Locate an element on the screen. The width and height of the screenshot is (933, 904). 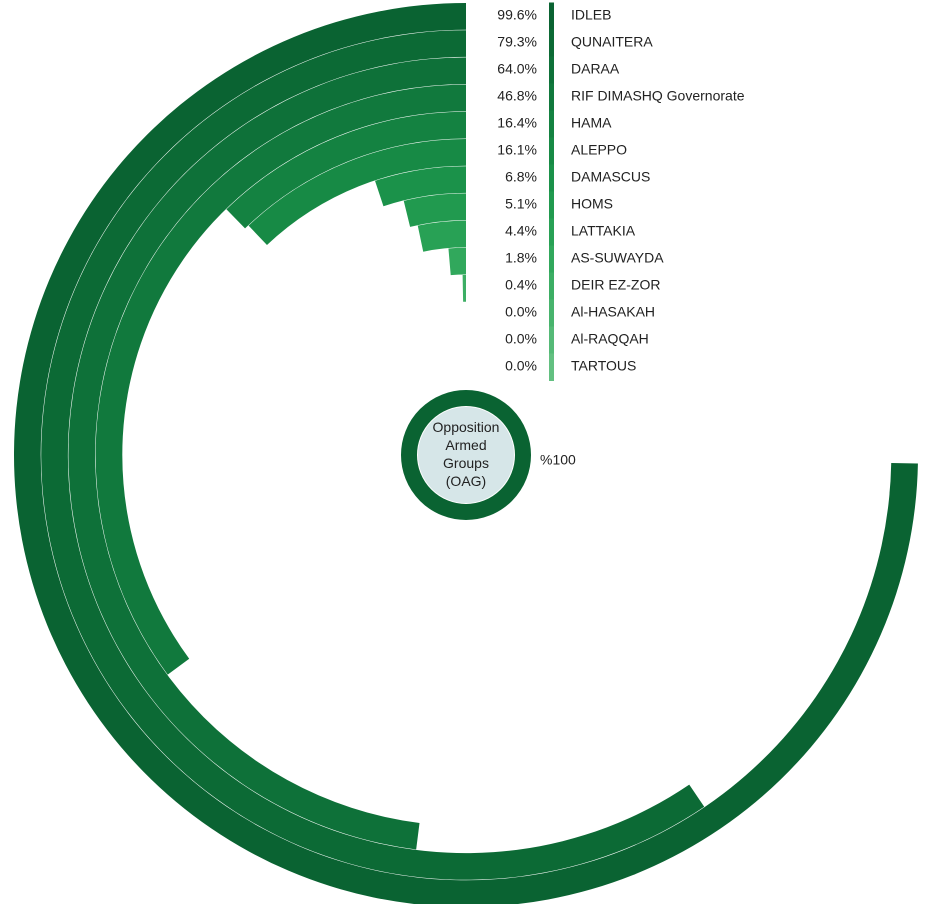
category-label: HOMS is located at coordinates (592, 204).